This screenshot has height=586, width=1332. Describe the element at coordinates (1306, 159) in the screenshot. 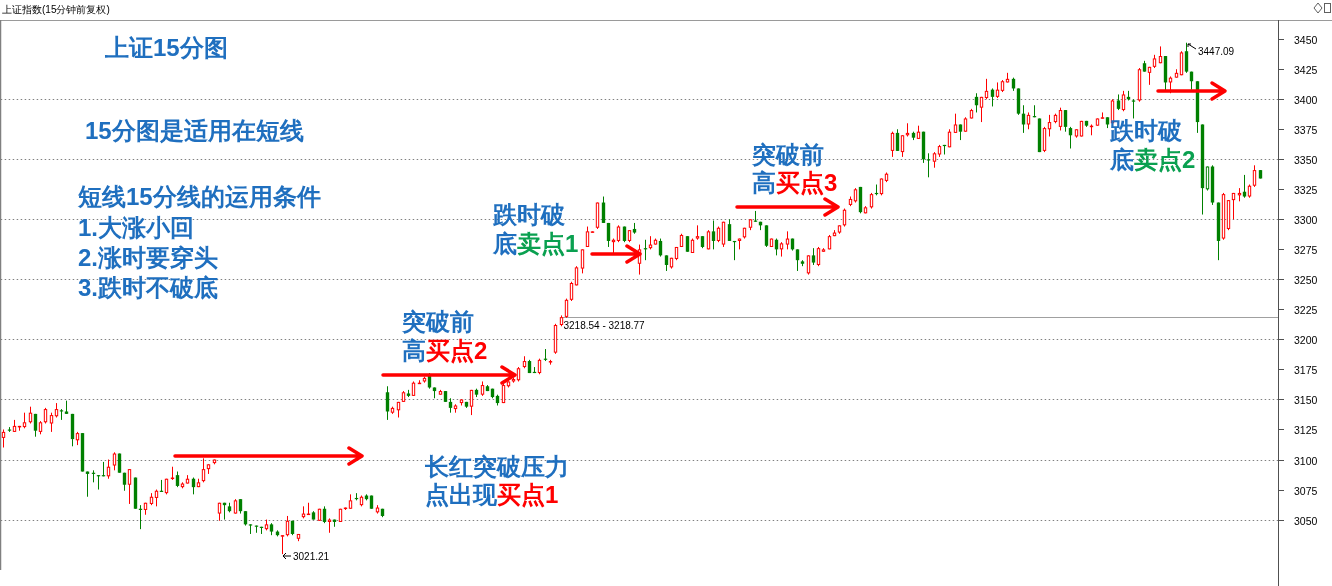

I see `y-tick-label: 3350` at that location.